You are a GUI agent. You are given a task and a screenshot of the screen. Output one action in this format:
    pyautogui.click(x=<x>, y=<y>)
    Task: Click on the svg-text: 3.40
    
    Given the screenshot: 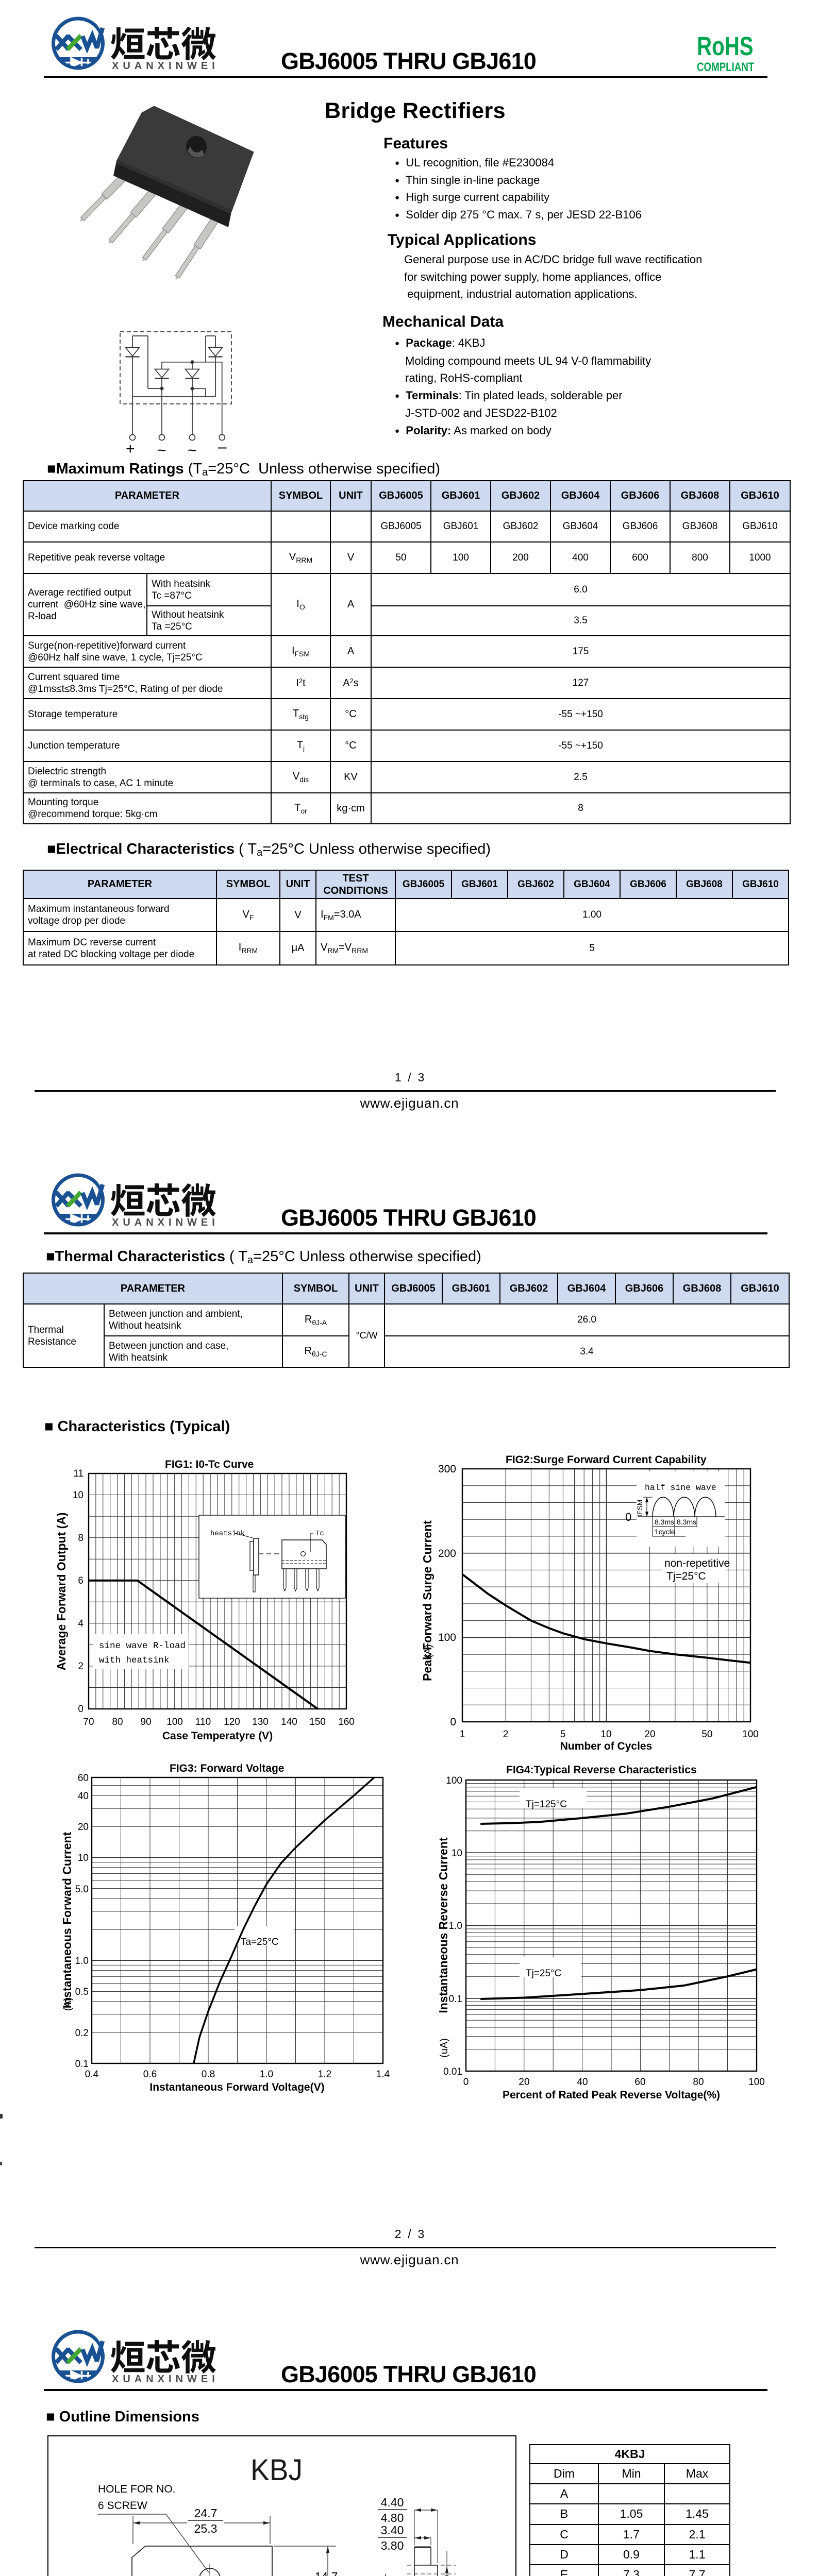 What is the action you would take?
    pyautogui.click(x=392, y=2530)
    